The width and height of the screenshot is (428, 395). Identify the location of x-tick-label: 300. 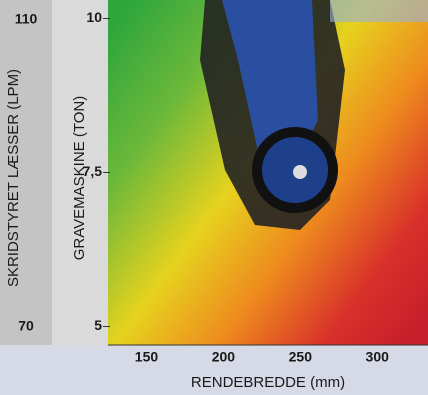
(378, 357).